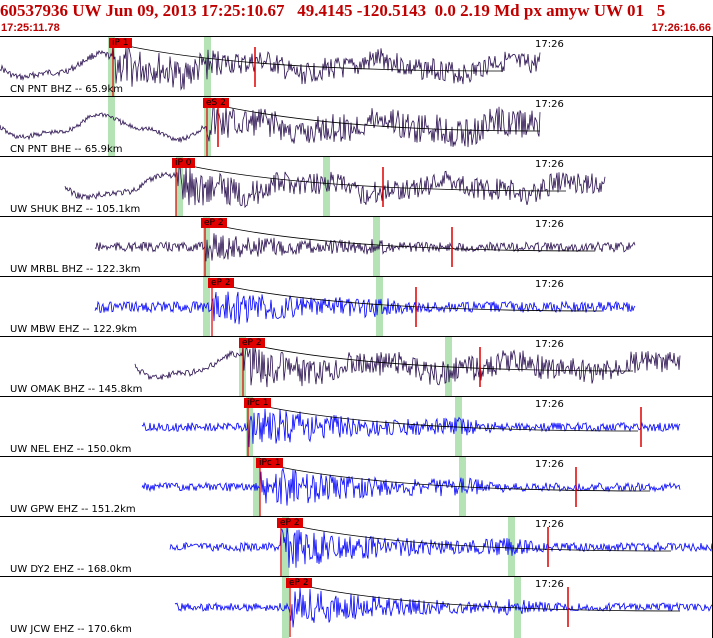 The width and height of the screenshot is (713, 638). I want to click on trace-panel: eP 2 17:26 UW MBW EHZ -- 122.9km, so click(356, 306).